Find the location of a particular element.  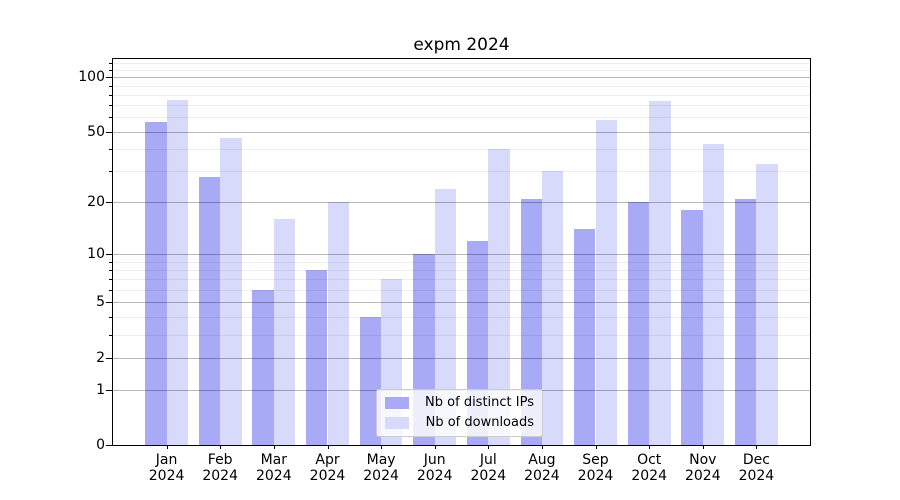

legend-label-downloads: Nb of downloads is located at coordinates (479, 422).